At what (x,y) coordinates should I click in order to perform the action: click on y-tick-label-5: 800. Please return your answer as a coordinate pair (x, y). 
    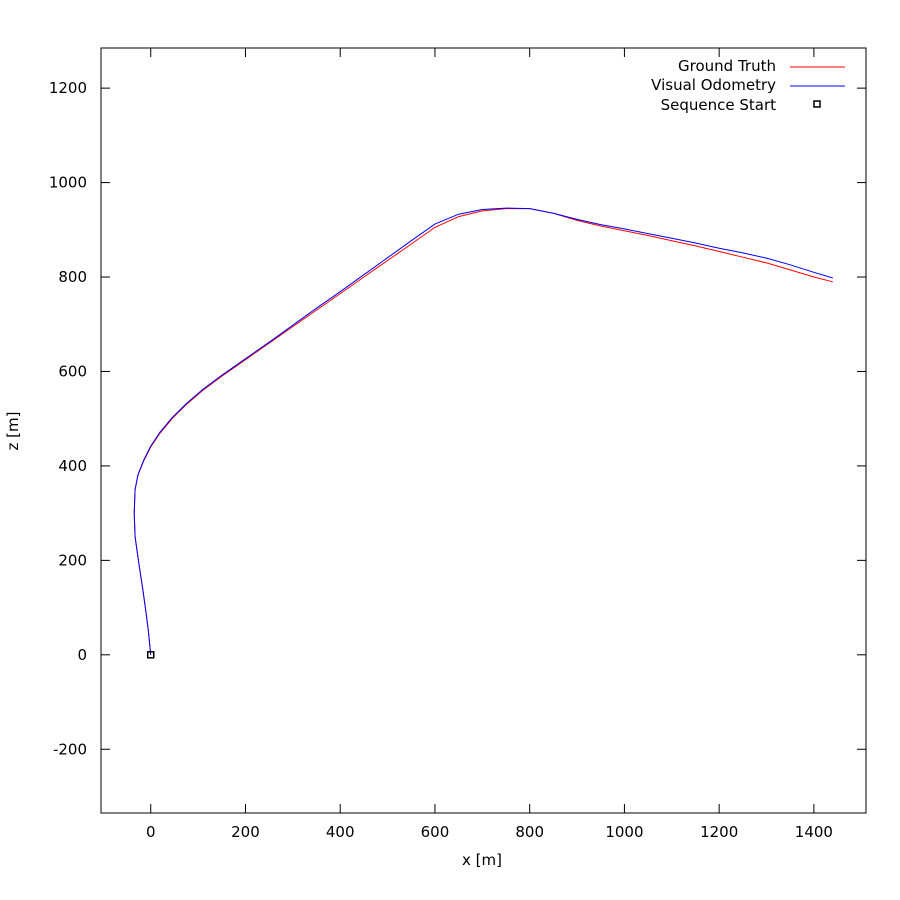
    Looking at the image, I should click on (72, 277).